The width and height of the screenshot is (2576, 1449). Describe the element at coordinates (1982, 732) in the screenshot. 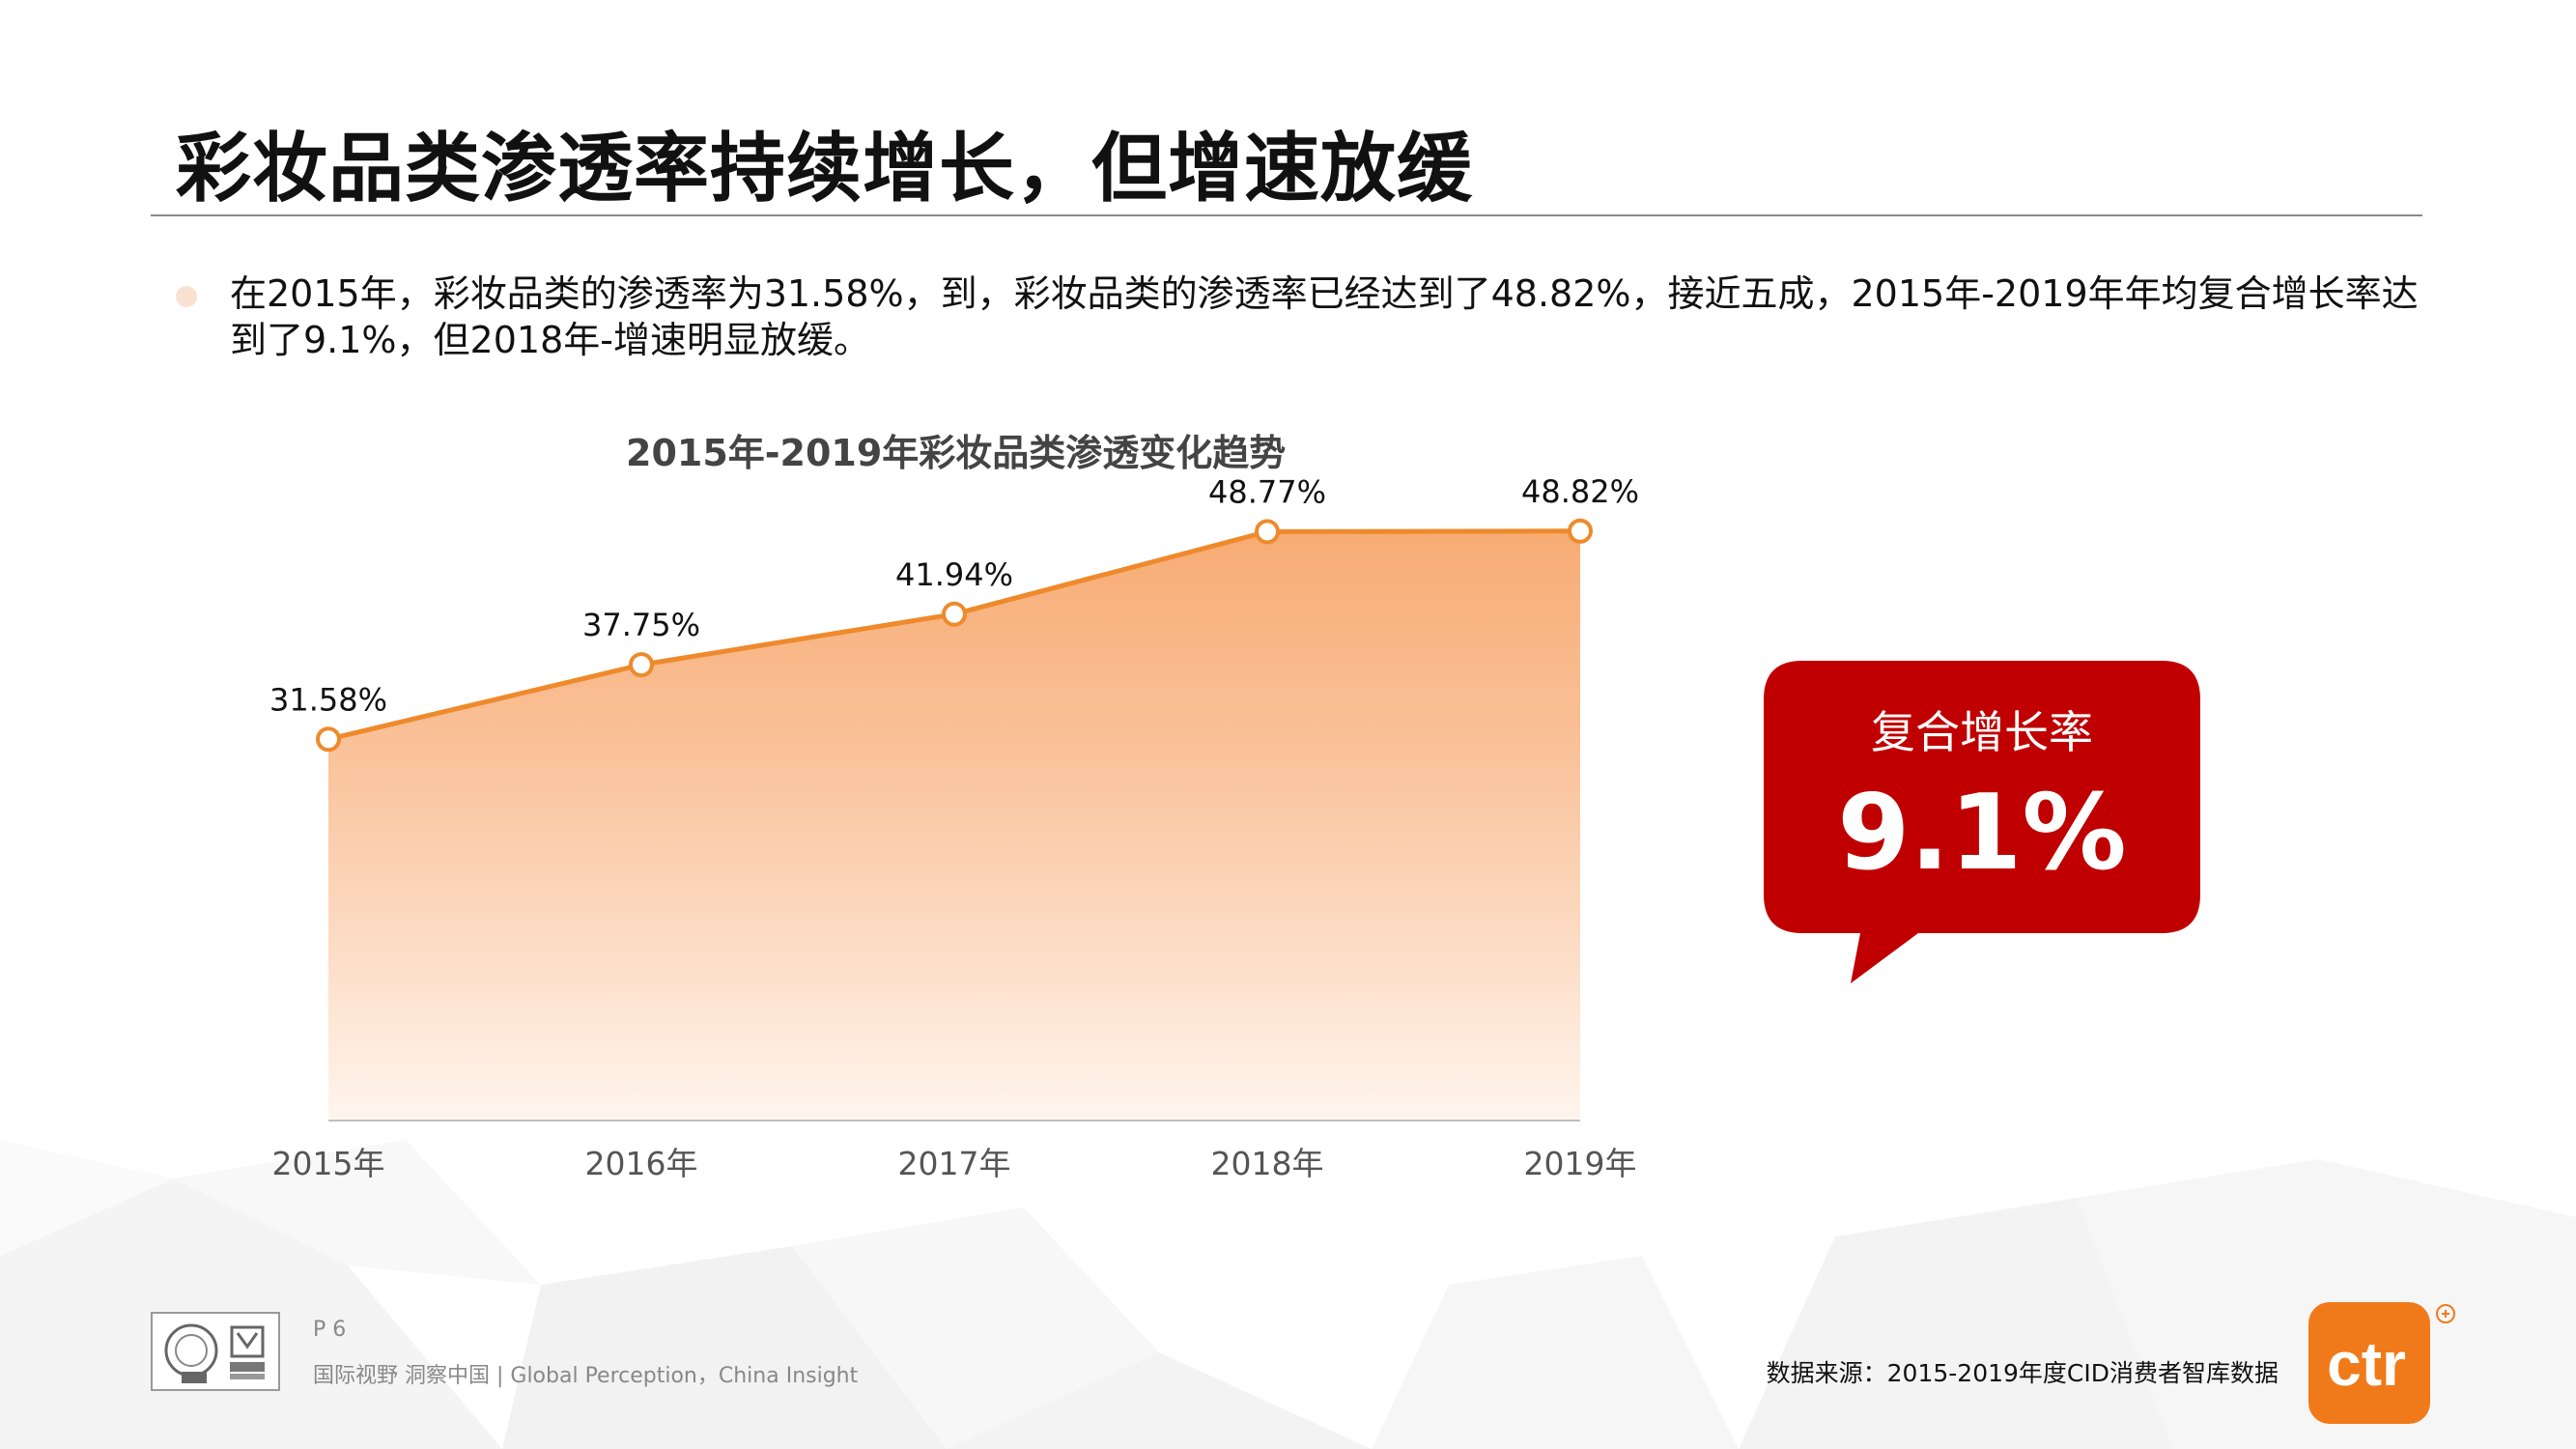

I see `cagr-label: 复合增长率` at that location.